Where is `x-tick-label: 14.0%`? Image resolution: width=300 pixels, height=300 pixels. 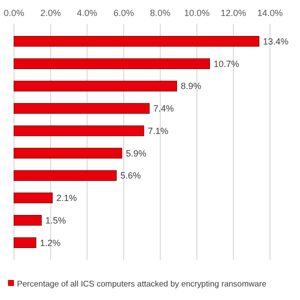 x-tick-label: 14.0% is located at coordinates (270, 13).